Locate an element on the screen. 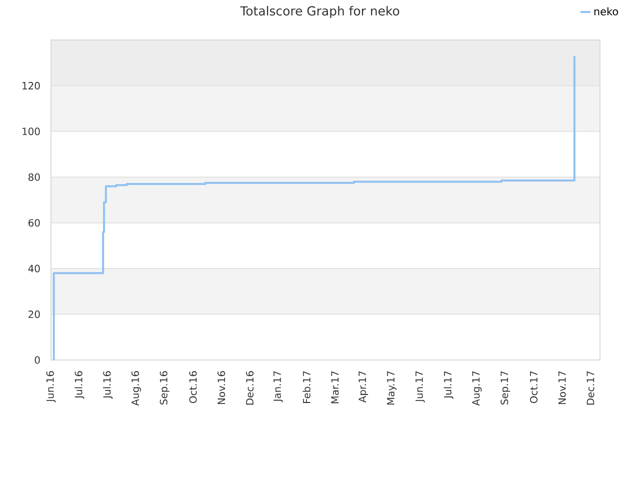 This screenshot has width=640, height=480. x-tick-label: Nov.17 is located at coordinates (562, 387).